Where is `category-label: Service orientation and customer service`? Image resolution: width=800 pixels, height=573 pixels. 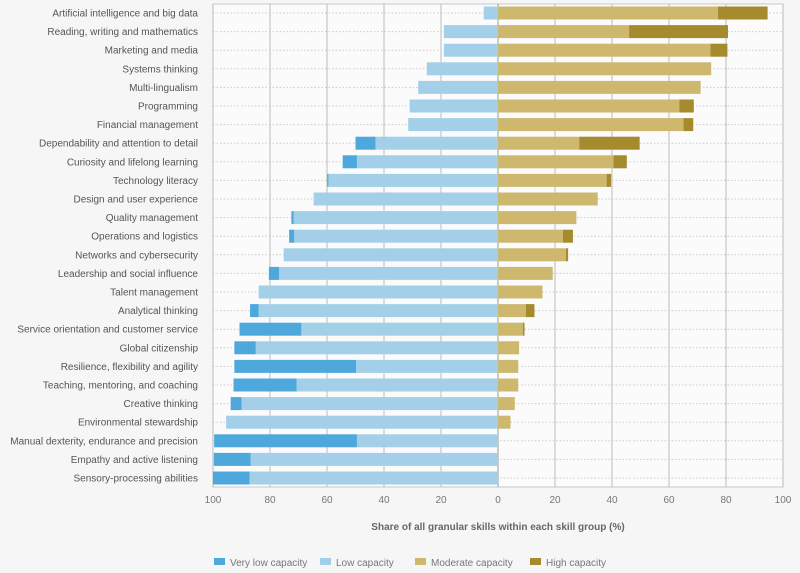
category-label: Service orientation and customer service is located at coordinates (107, 330).